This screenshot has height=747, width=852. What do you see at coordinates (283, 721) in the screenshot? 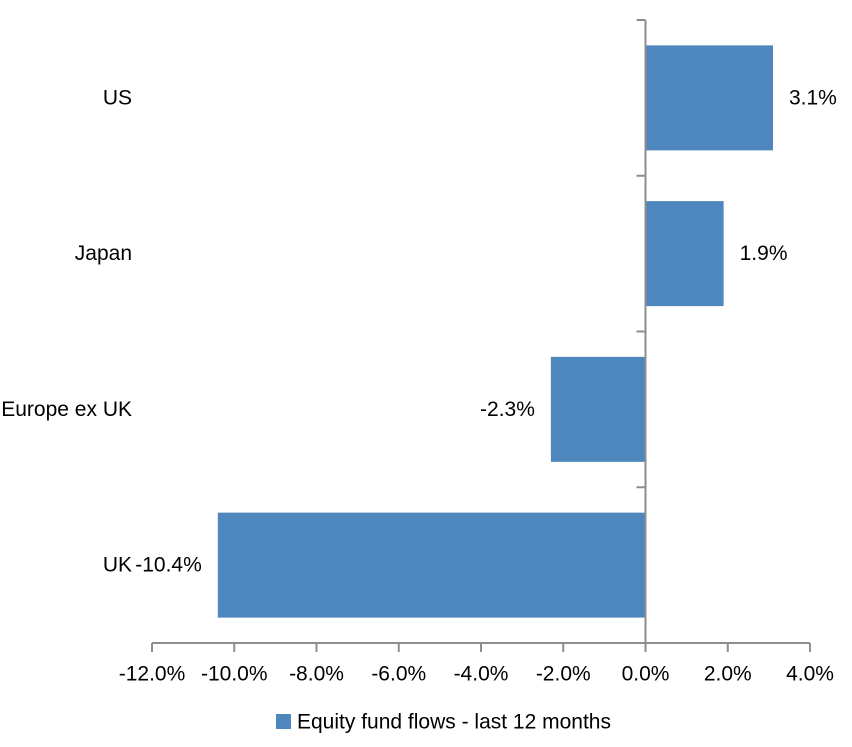
I see `legend-swatch-icon` at bounding box center [283, 721].